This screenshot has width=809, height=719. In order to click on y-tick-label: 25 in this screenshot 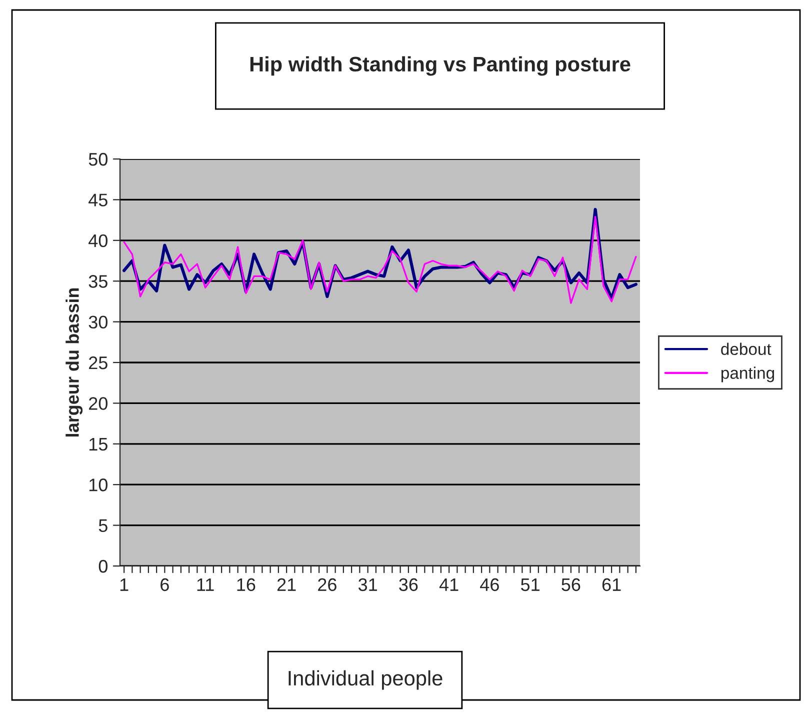, I will do `click(98, 363)`.